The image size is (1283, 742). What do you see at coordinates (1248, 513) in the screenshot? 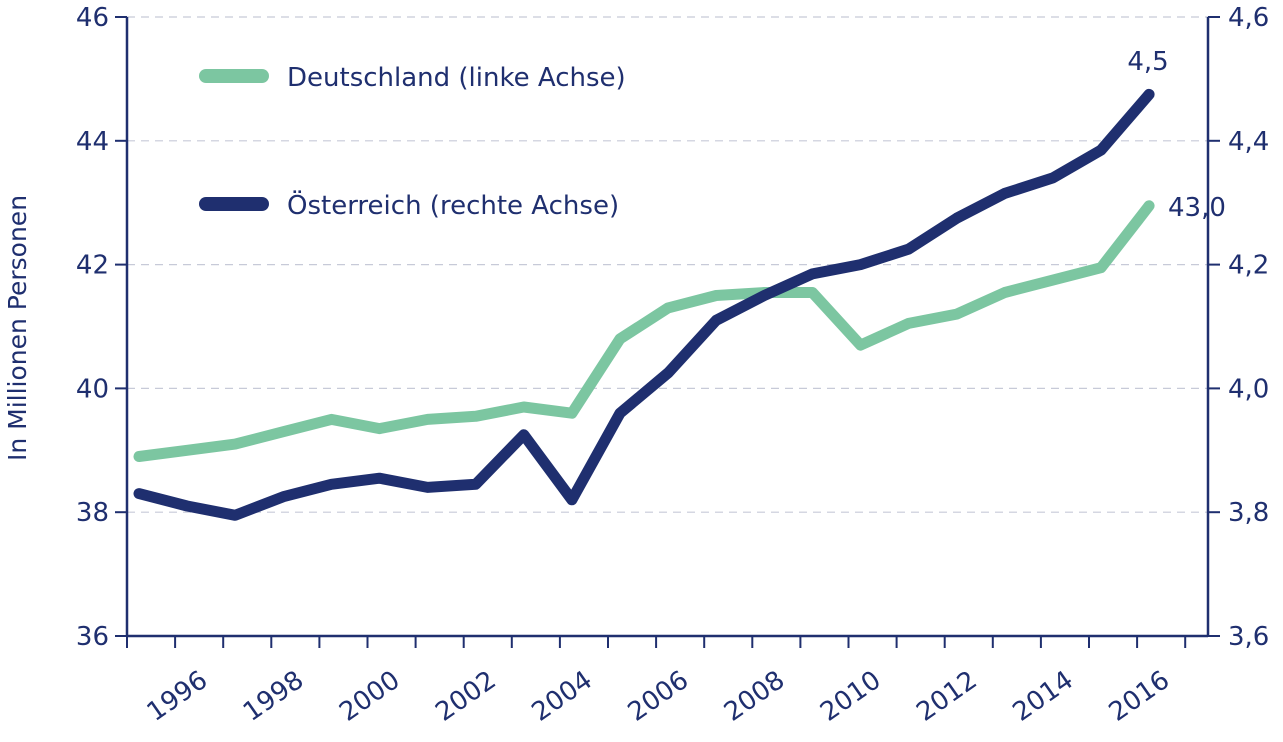
I see `y-right-tick-label: 3,8` at bounding box center [1248, 513].